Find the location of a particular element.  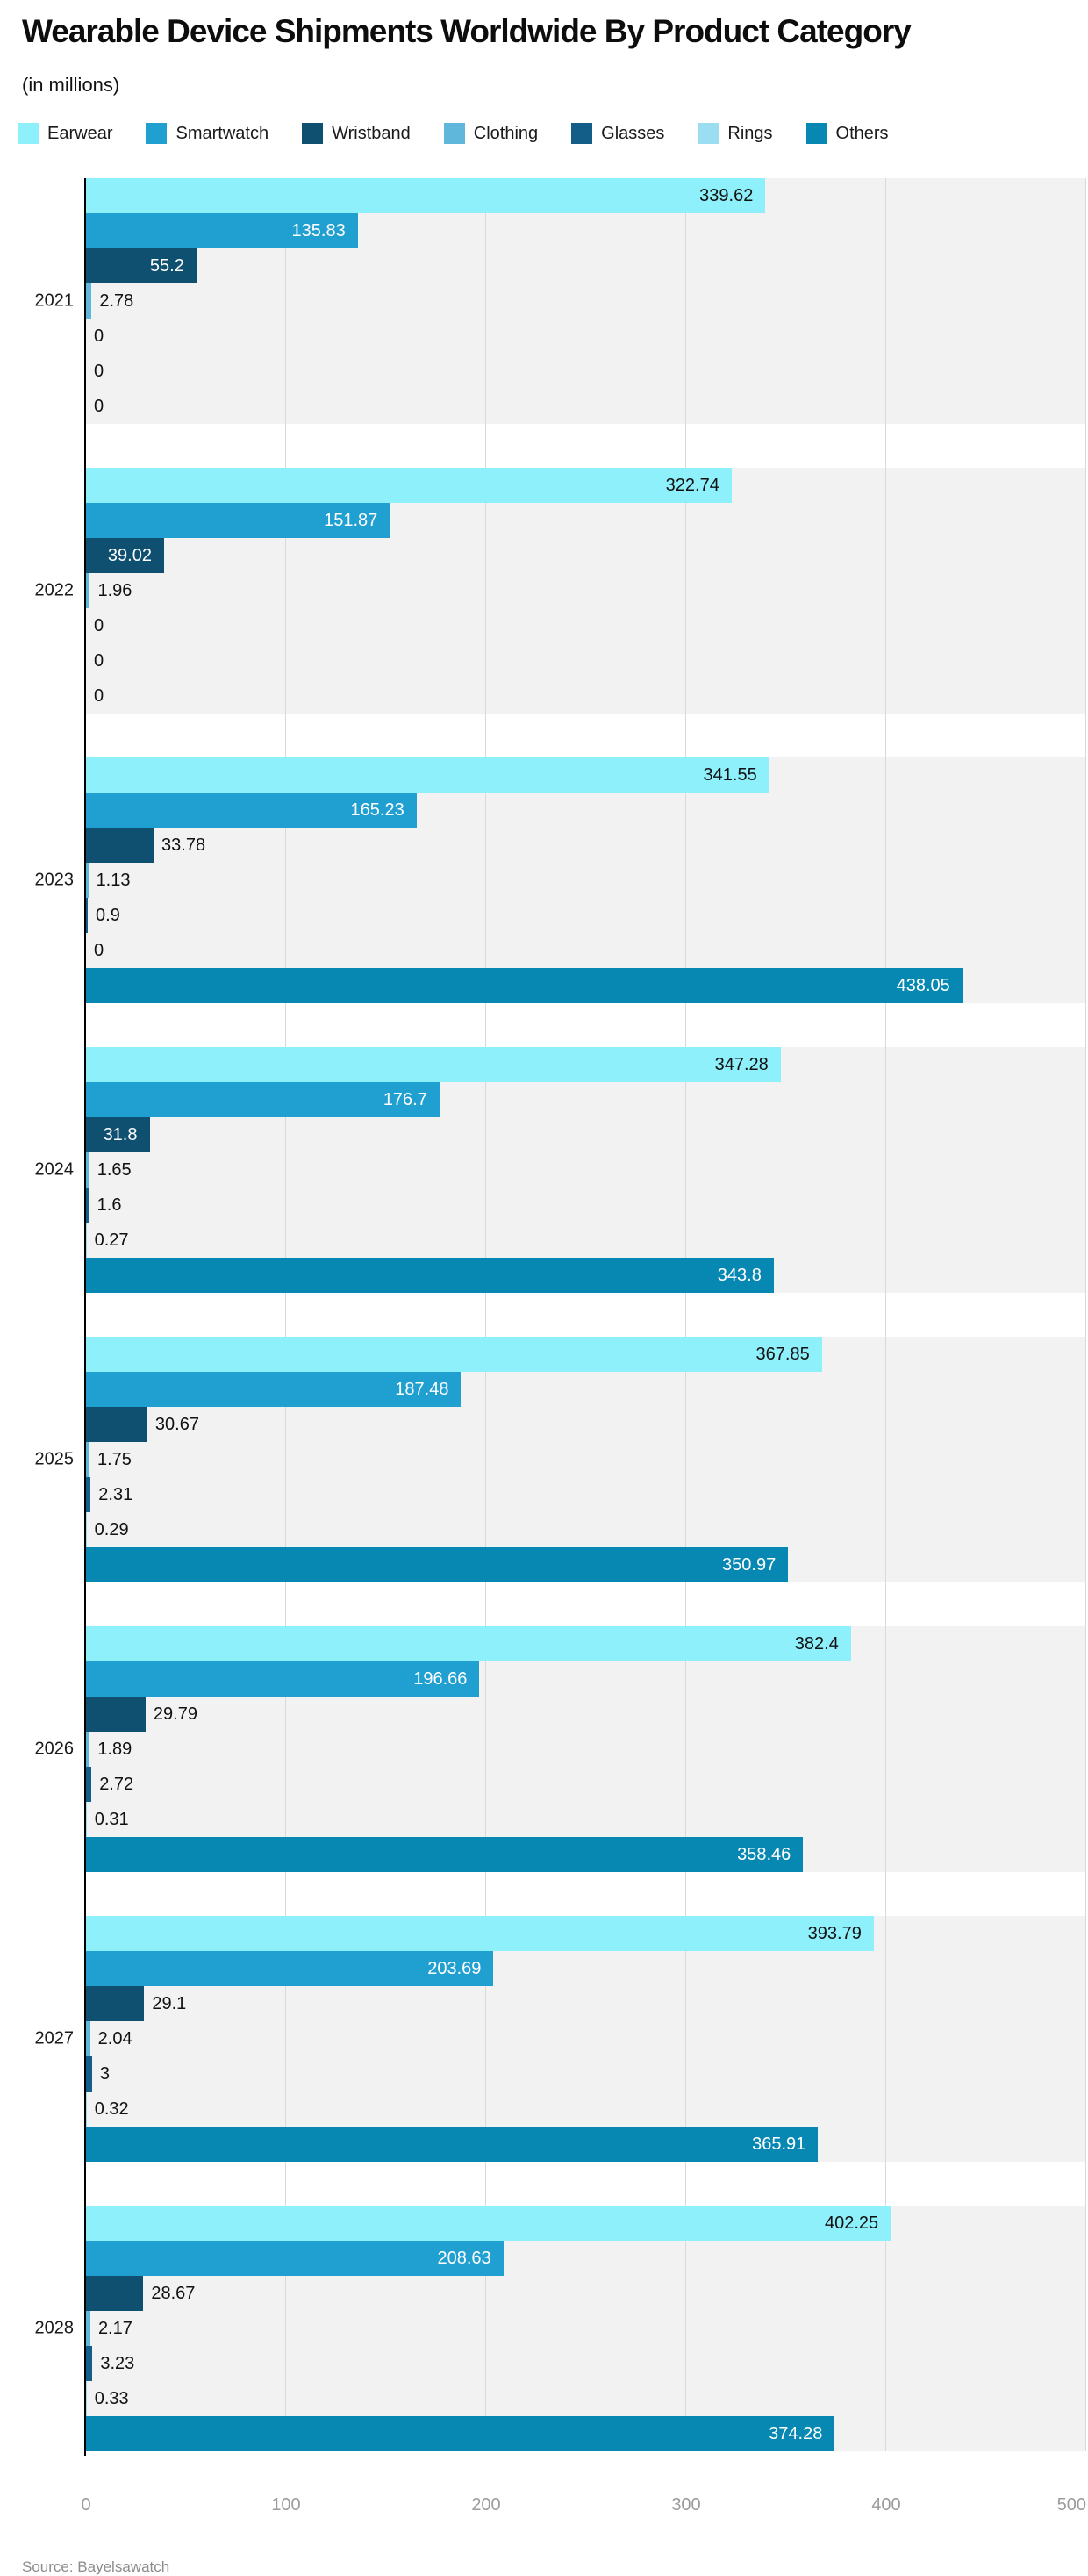

bar-row: 31.8 is located at coordinates (586, 1135).